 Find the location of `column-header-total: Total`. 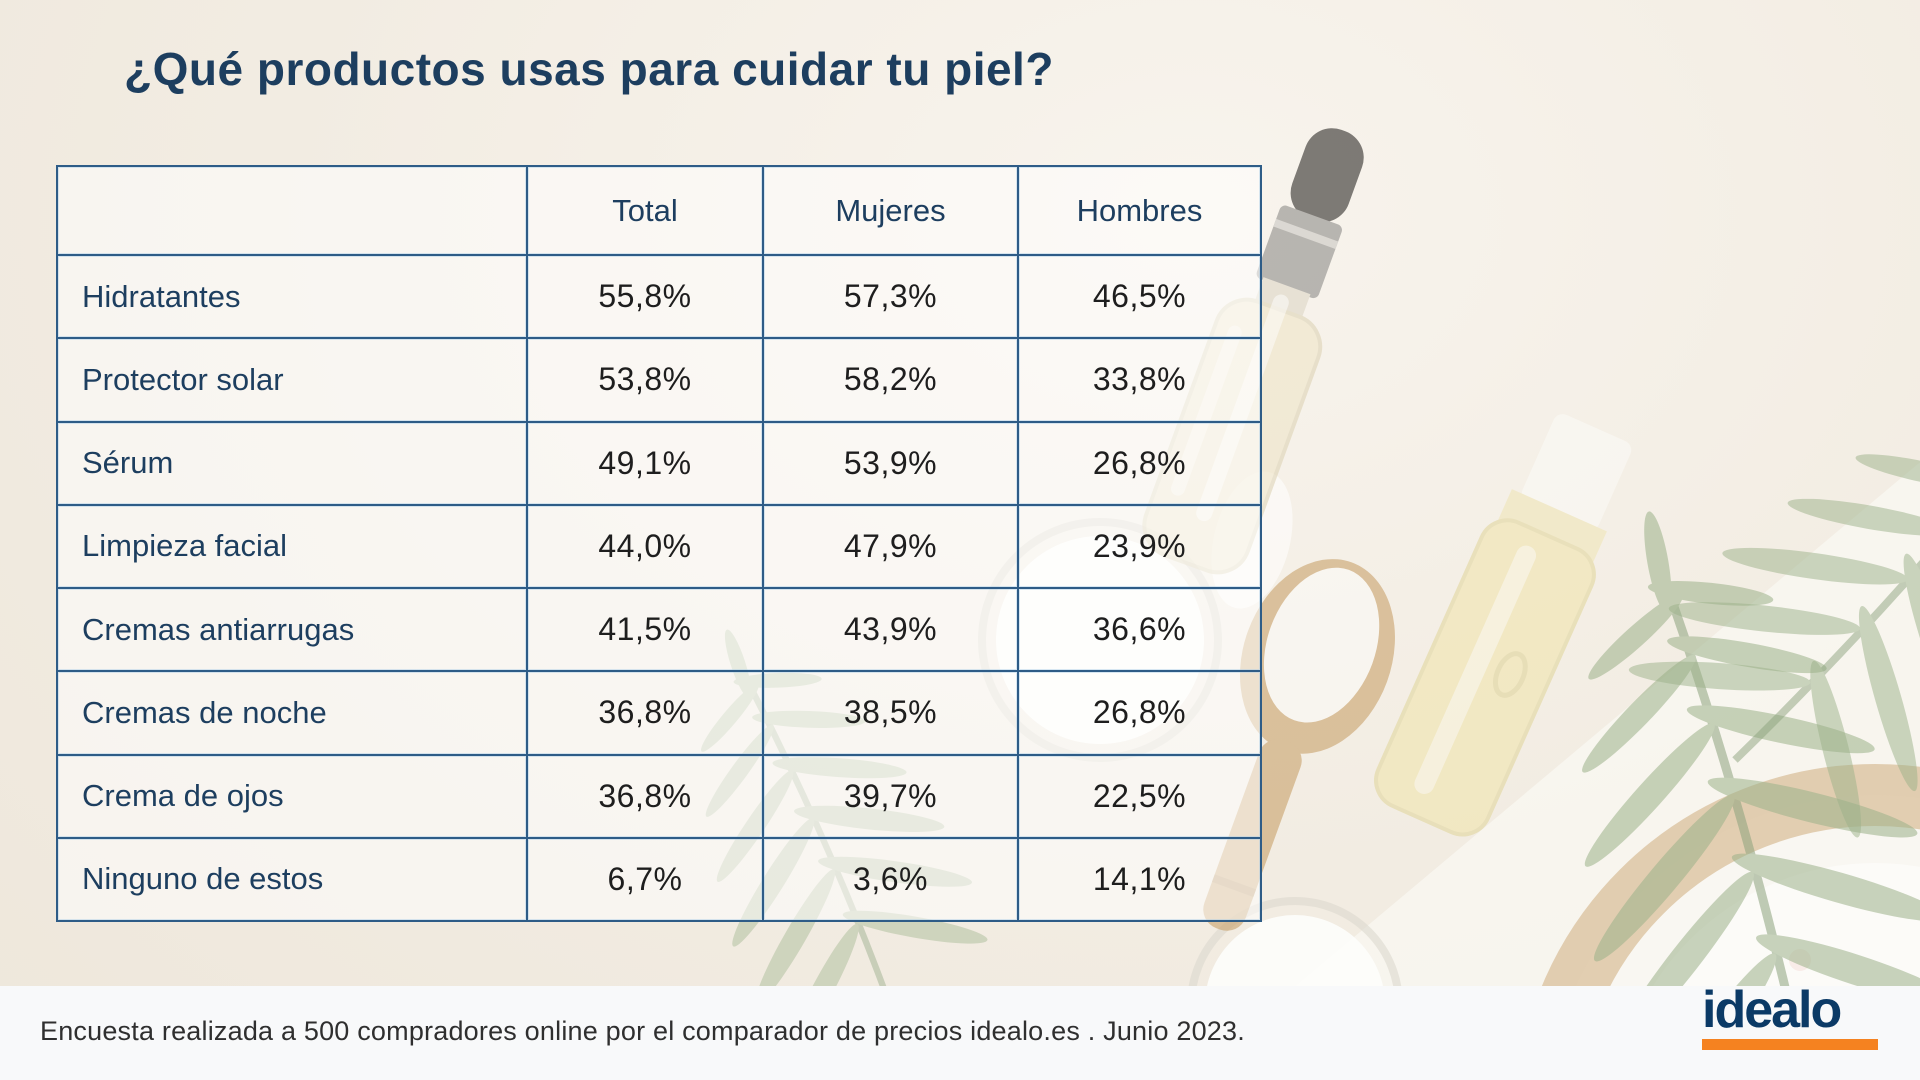

column-header-total: Total is located at coordinates (645, 210).